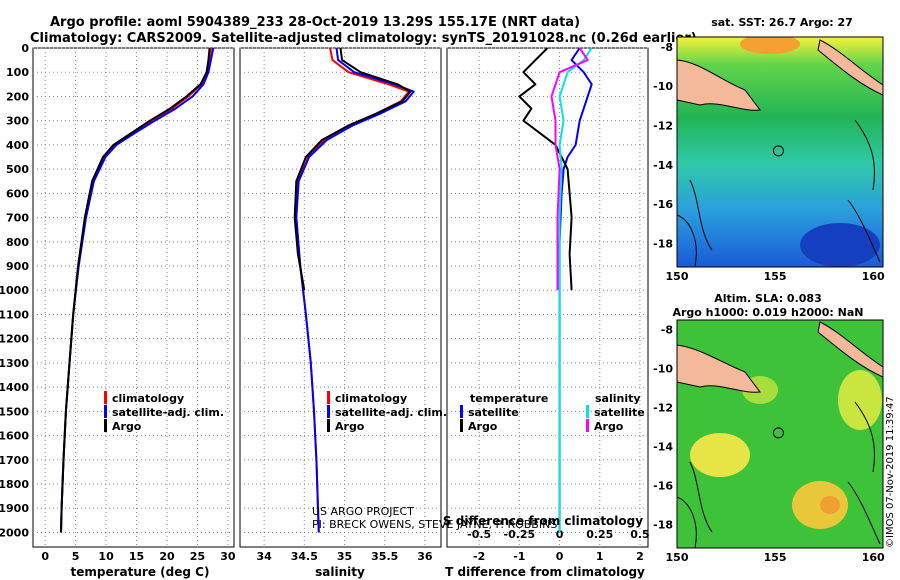 This screenshot has width=900, height=580. What do you see at coordinates (780, 434) in the screenshot?
I see `sla-map-frame` at bounding box center [780, 434].